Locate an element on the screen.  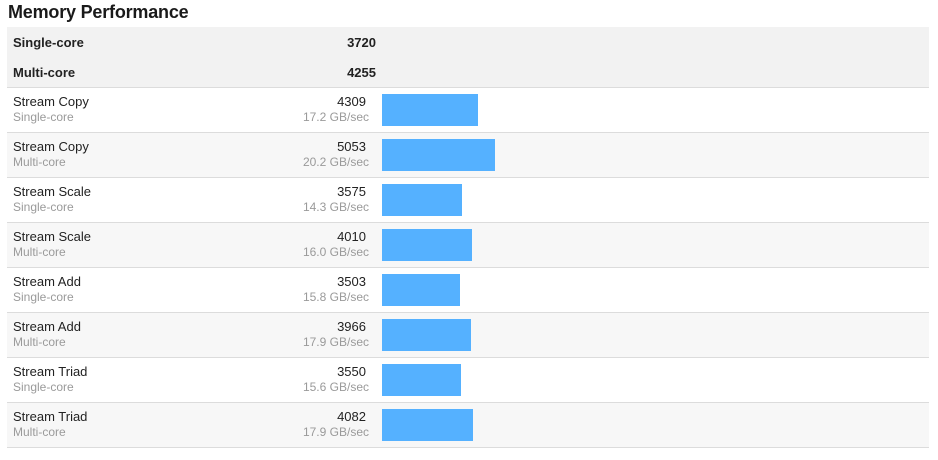
benchmark-score: 3575 is located at coordinates (351, 191).